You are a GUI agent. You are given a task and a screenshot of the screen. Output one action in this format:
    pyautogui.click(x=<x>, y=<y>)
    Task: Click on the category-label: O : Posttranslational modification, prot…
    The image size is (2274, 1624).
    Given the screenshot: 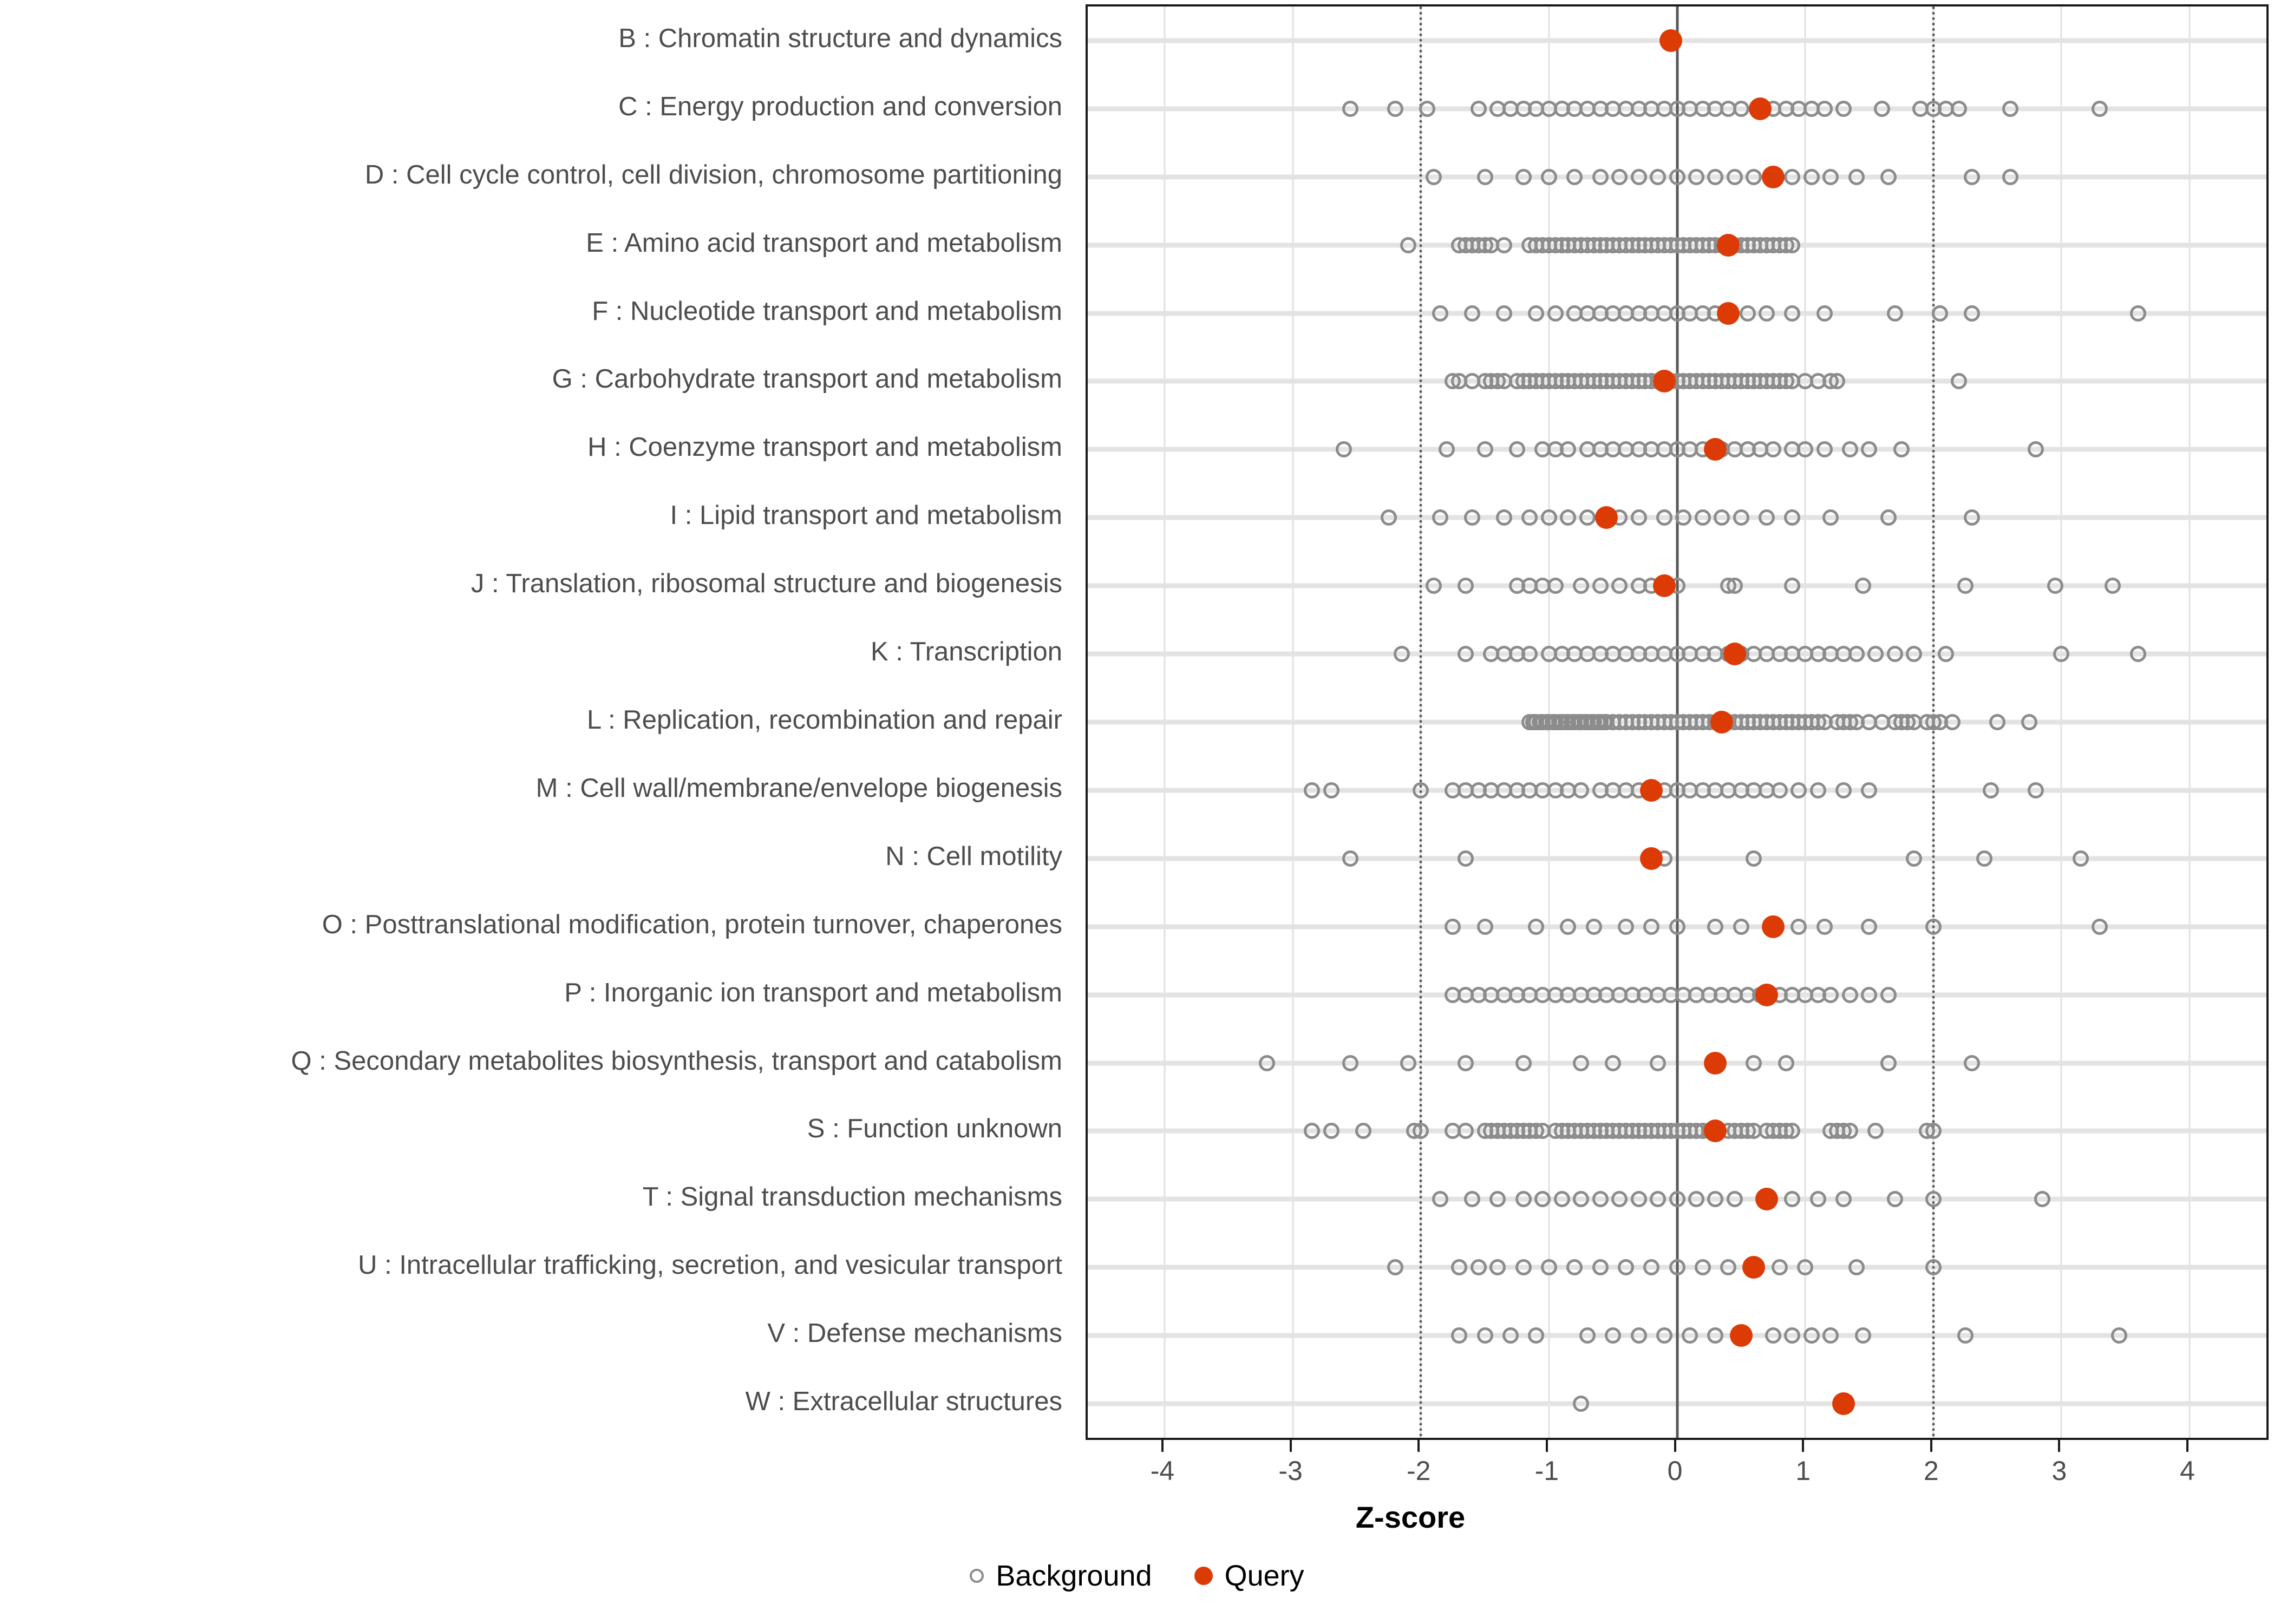 What is the action you would take?
    pyautogui.click(x=692, y=924)
    